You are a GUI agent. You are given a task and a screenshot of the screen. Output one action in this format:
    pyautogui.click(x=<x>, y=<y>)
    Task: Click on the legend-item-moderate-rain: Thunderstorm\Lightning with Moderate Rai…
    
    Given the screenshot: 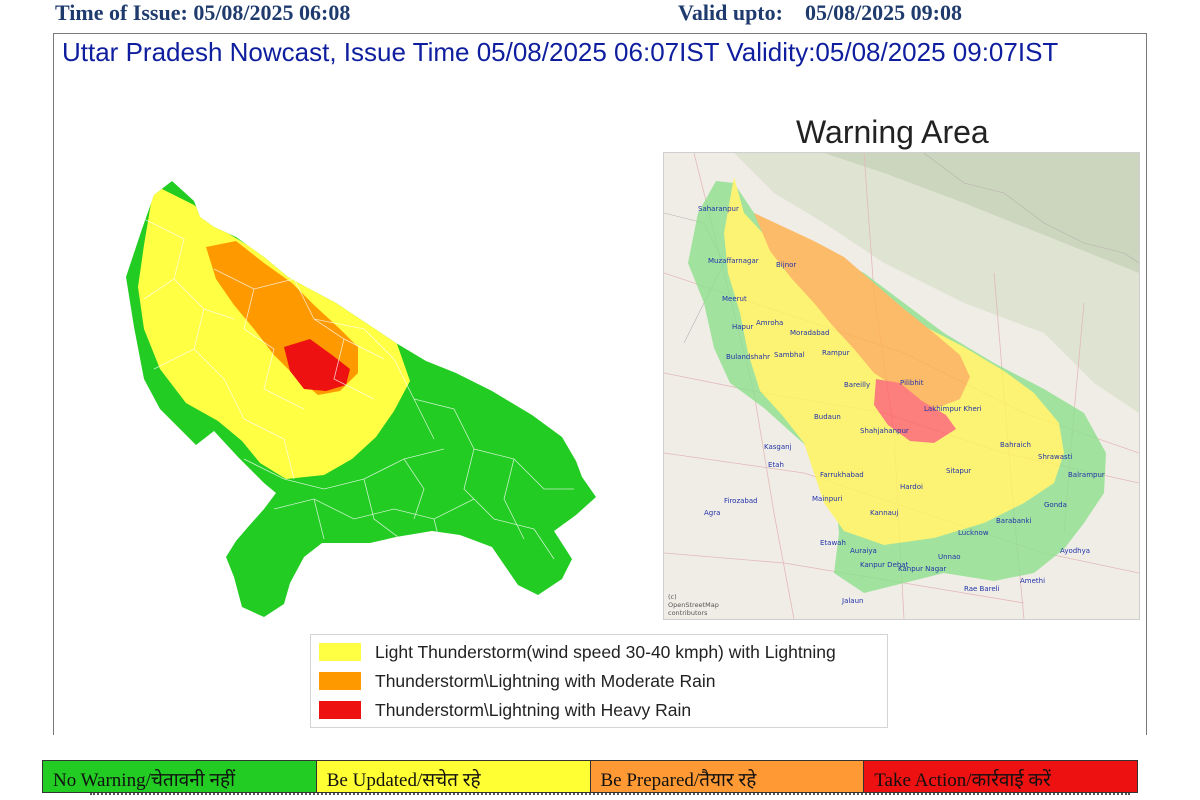 What is the action you would take?
    pyautogui.click(x=517, y=681)
    